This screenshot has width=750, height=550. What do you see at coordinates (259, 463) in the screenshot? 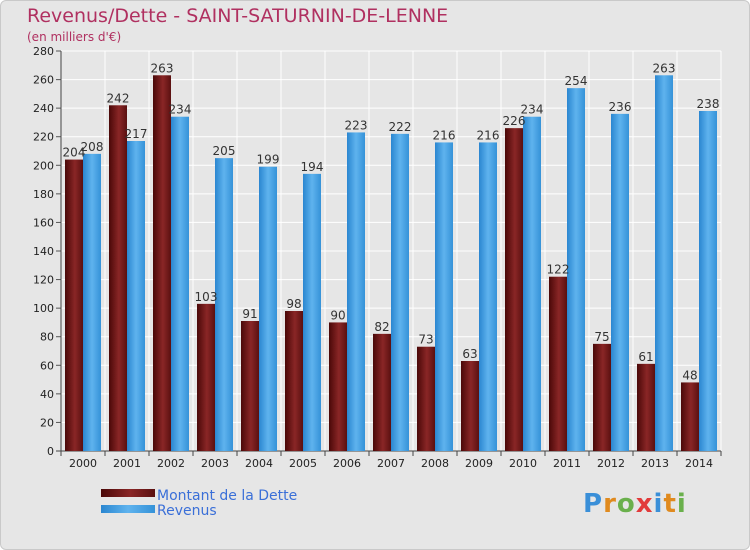
I see `x-tick-label: 2004` at bounding box center [259, 463].